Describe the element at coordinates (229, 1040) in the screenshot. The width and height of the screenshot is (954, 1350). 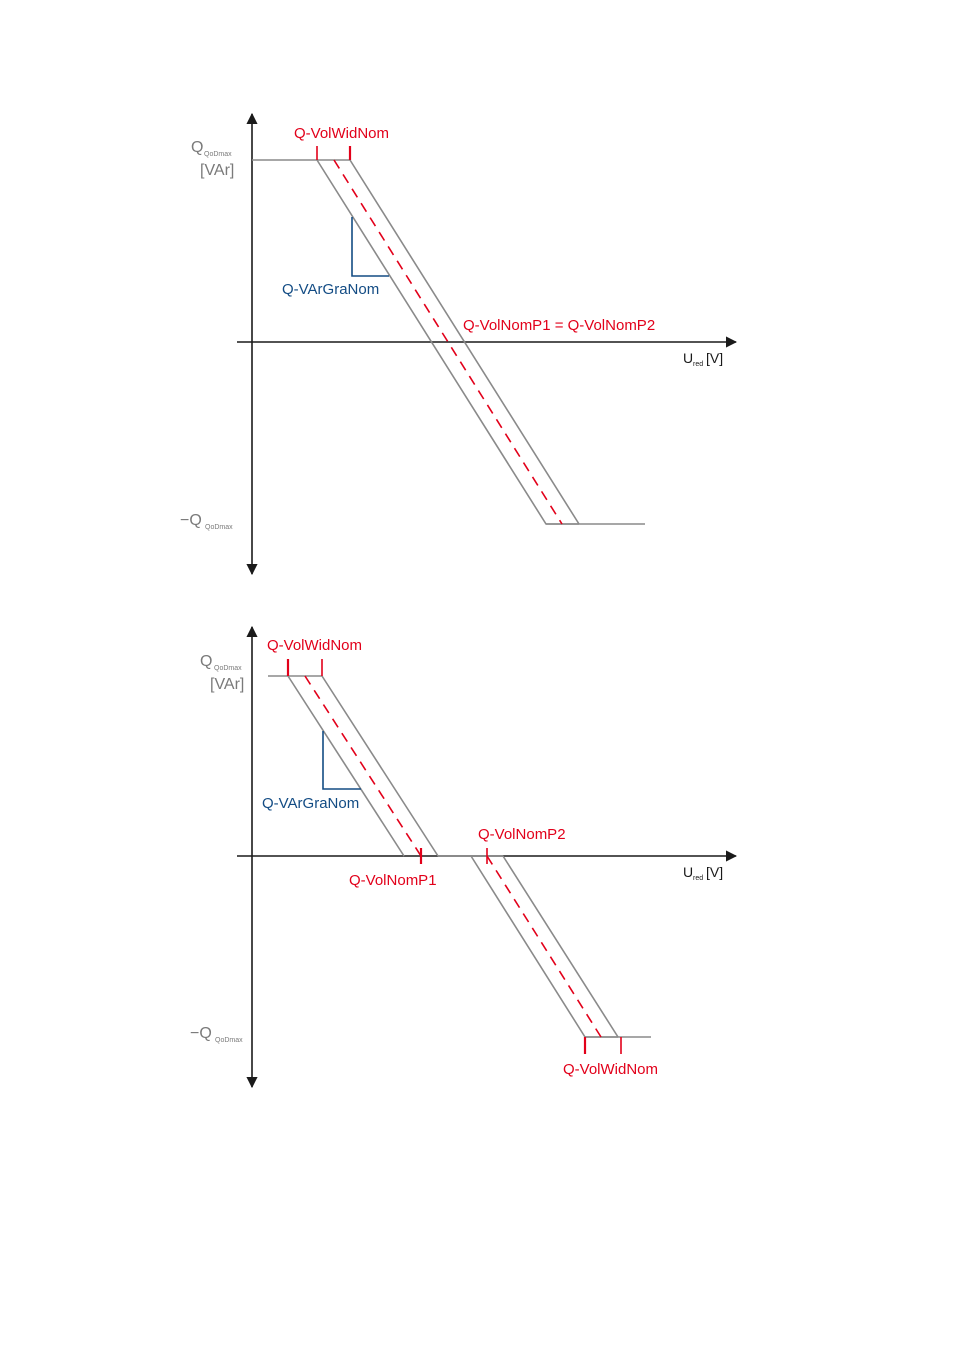
I see `bottom-y-min-subscript: QoDmax` at that location.